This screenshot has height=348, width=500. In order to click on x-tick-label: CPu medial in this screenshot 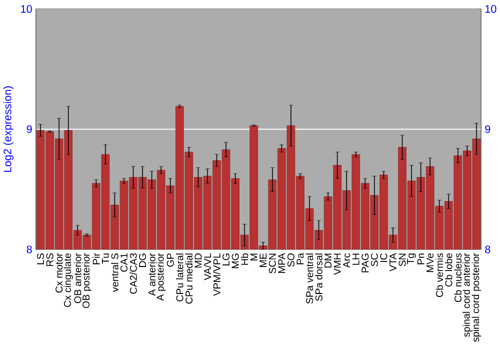, I will do `click(189, 279)`.